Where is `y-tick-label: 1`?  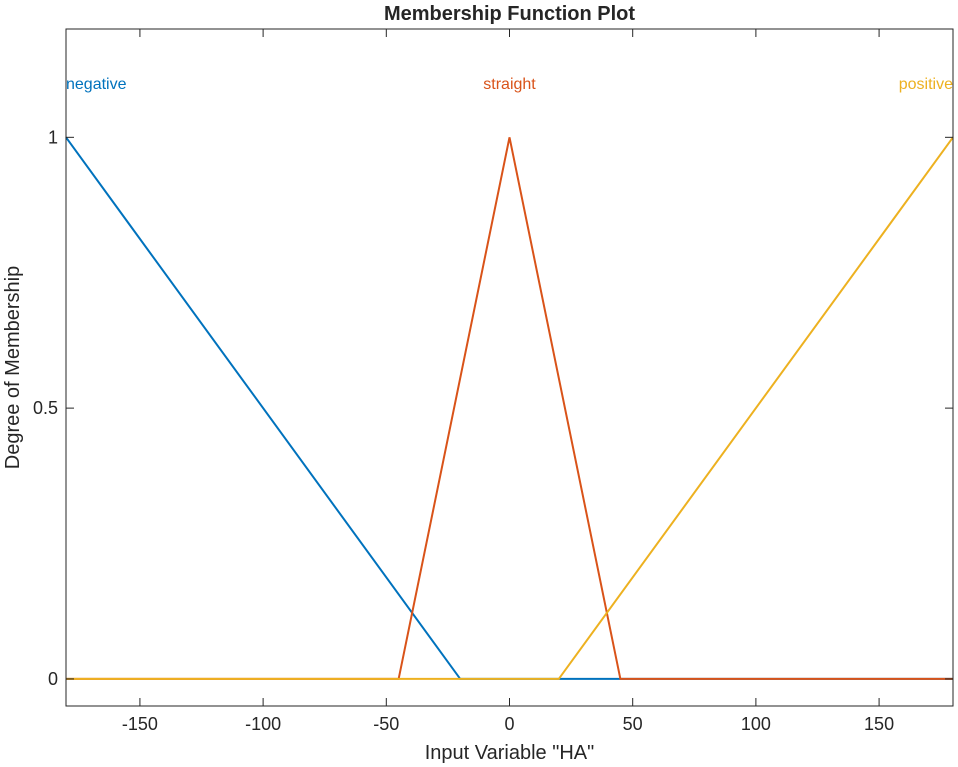
y-tick-label: 1 is located at coordinates (53, 137).